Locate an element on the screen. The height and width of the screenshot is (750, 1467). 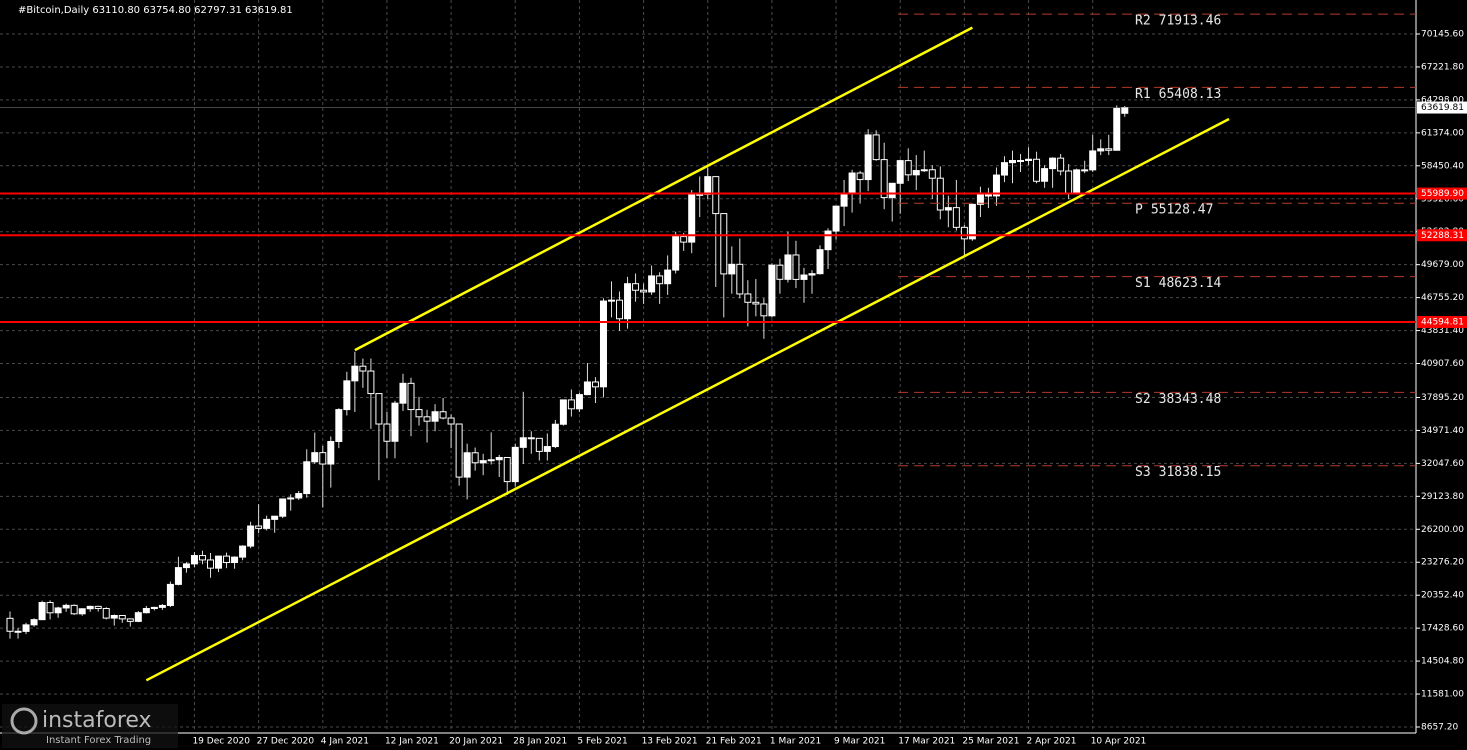
pivot-name: S1 is located at coordinates (1143, 283).